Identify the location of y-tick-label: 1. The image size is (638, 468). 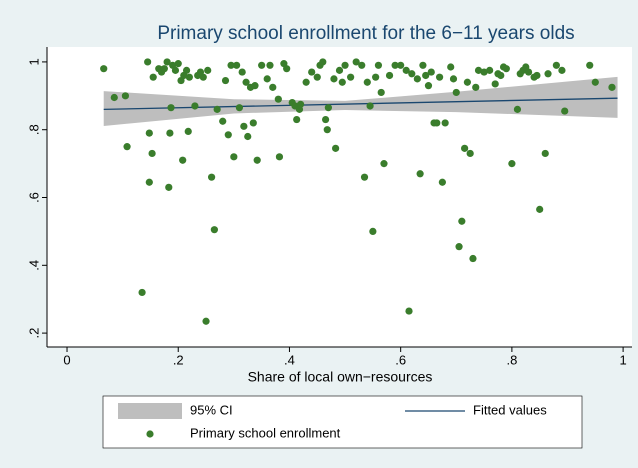
(33, 61).